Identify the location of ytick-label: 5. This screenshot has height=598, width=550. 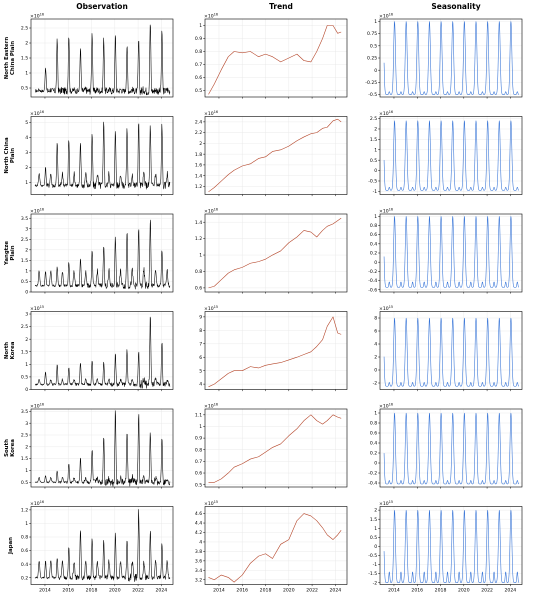
(26, 123).